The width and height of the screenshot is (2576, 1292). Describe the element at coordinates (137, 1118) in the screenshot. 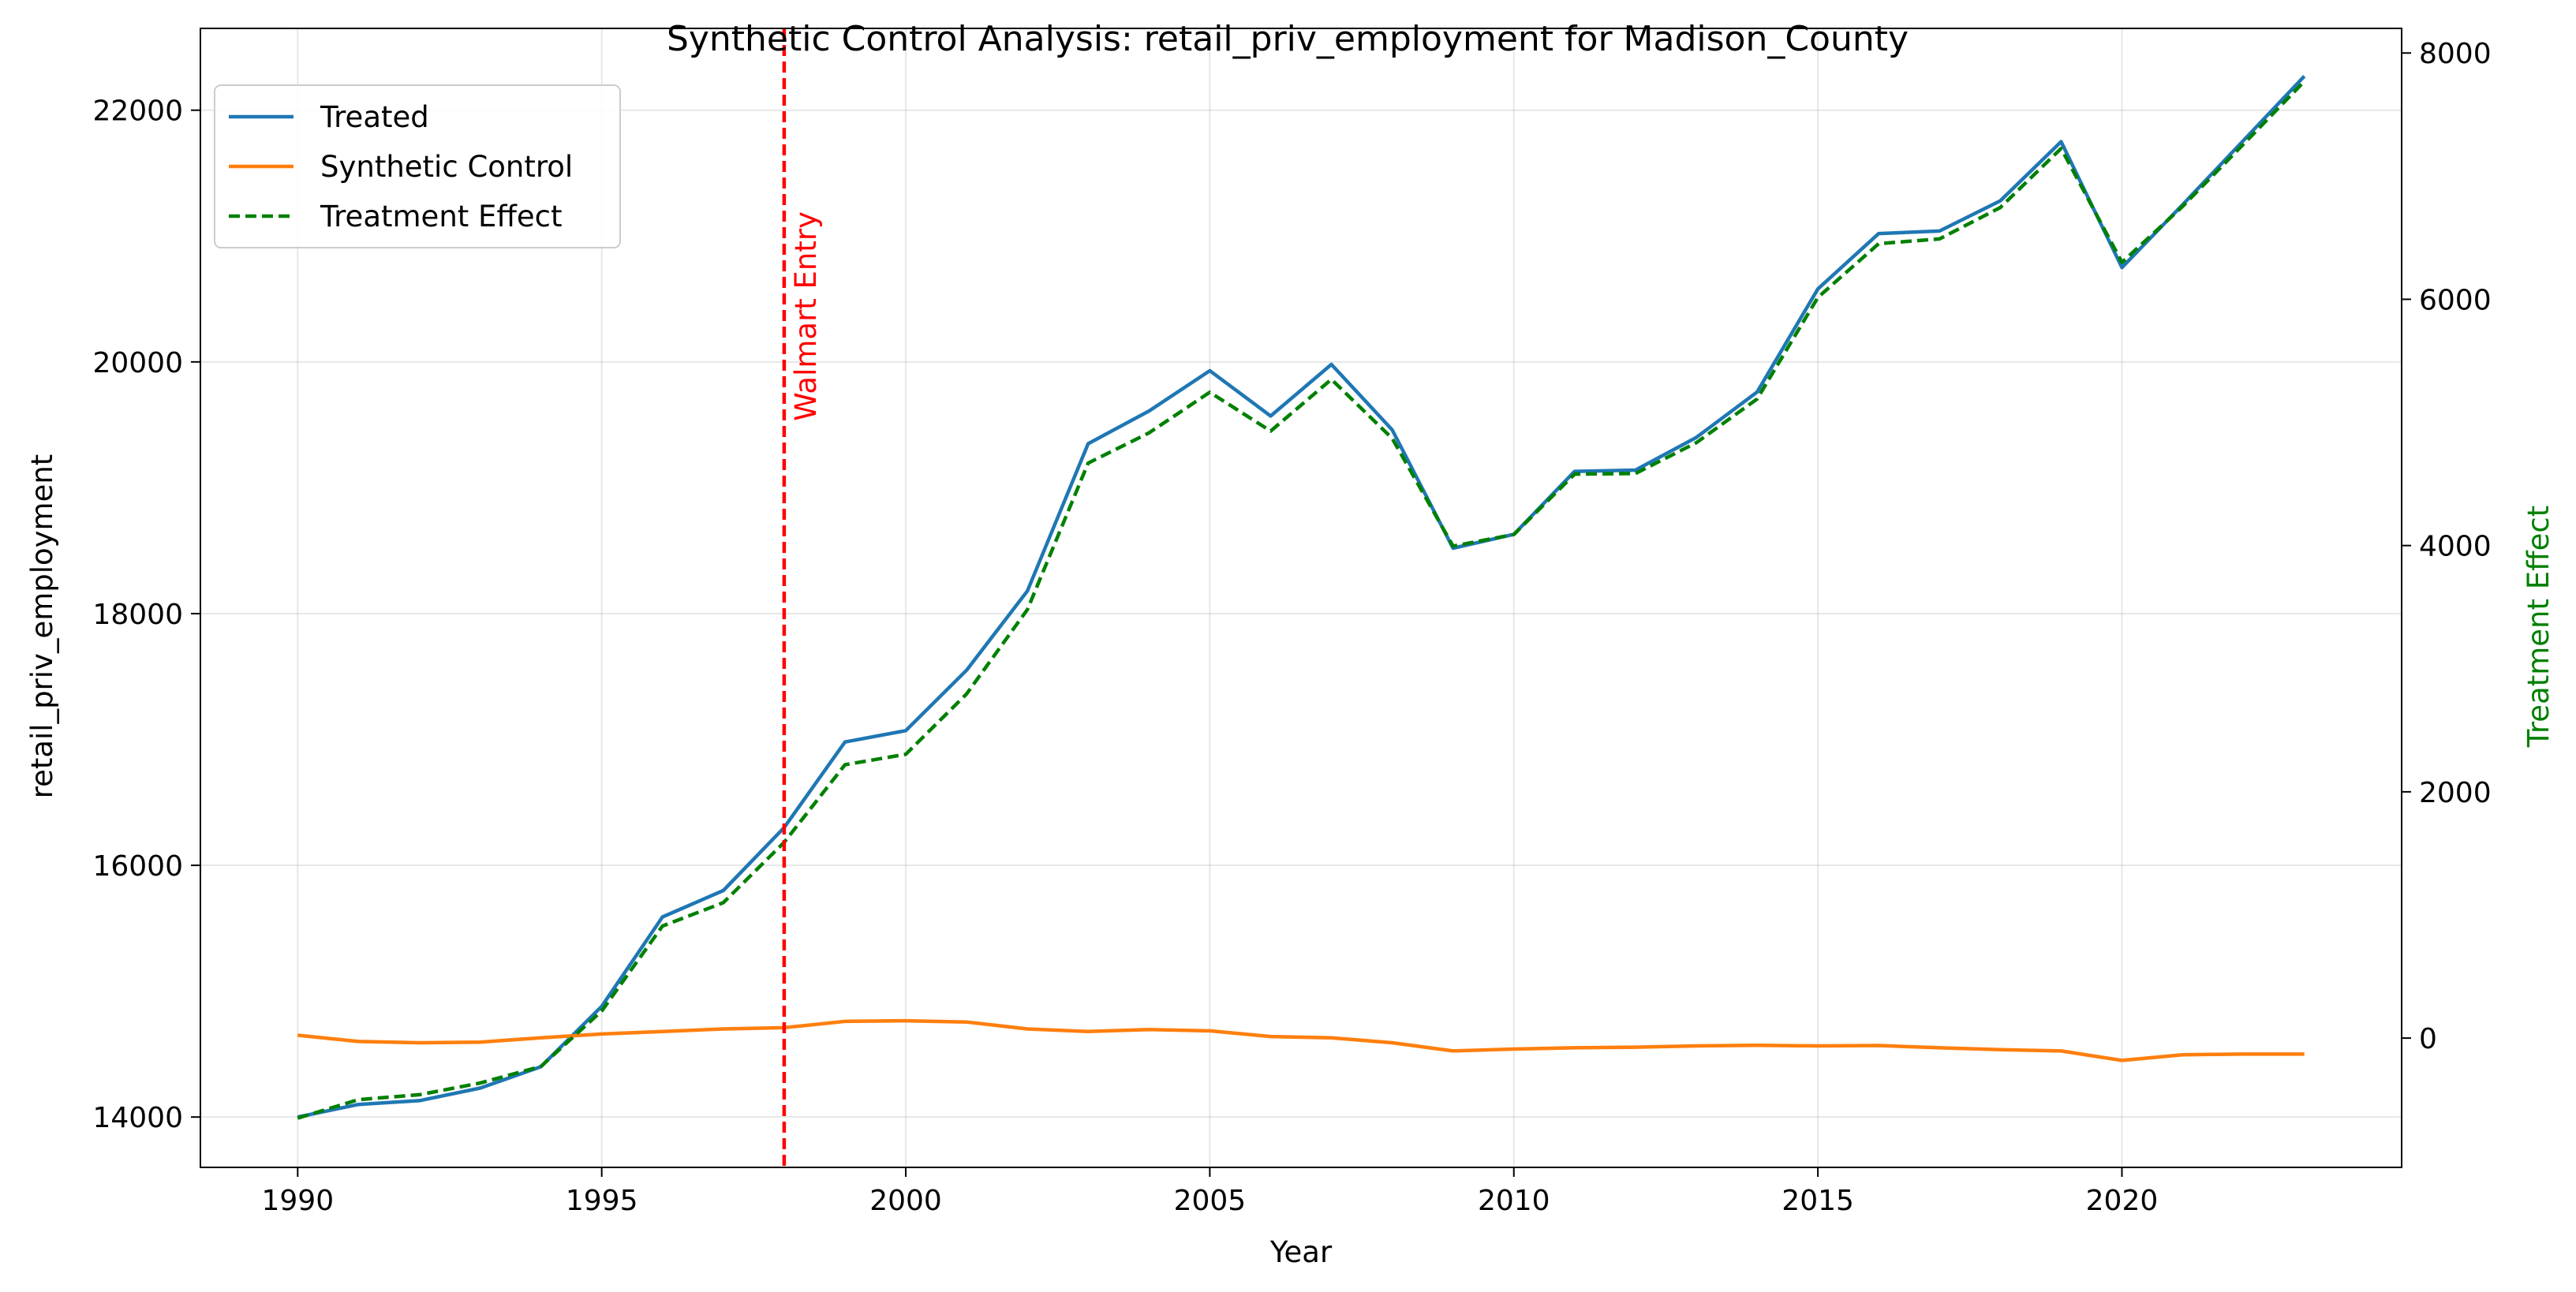

I see `y-tick-label: 14000` at that location.